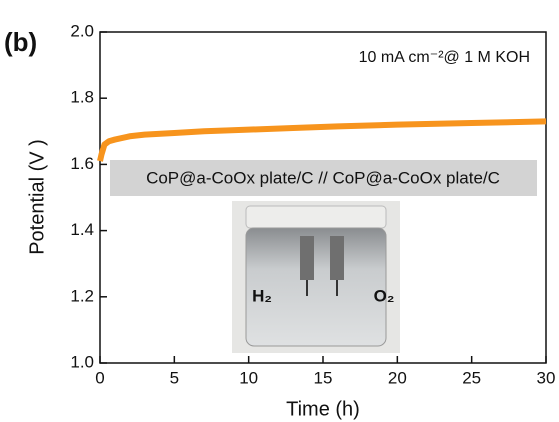  Describe the element at coordinates (82, 163) in the screenshot. I see `y-tick-label: 1.6` at that location.